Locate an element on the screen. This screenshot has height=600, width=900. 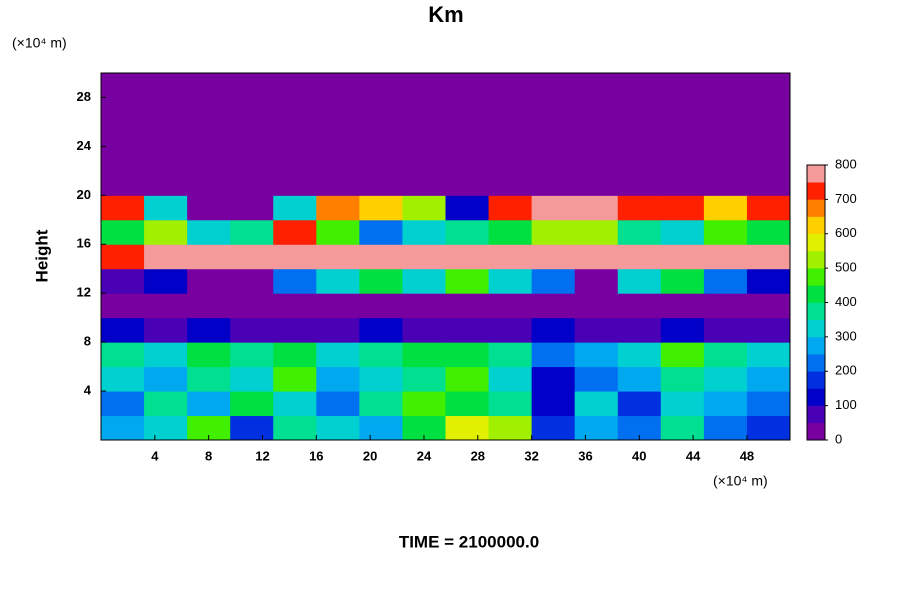
y-tick-label: 20 is located at coordinates (84, 194).